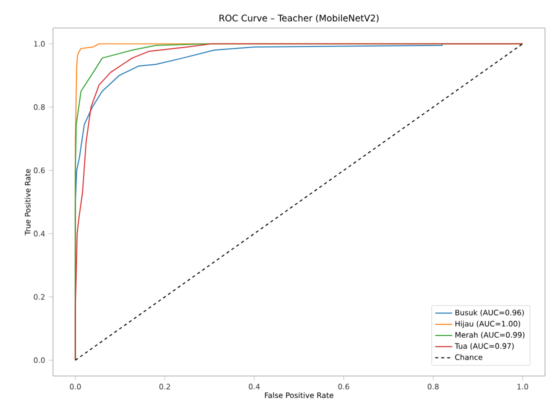 The image size is (547, 407). What do you see at coordinates (299, 18) in the screenshot?
I see `chart-title: ROC Curve – Teacher (MobileNetV2)` at bounding box center [299, 18].